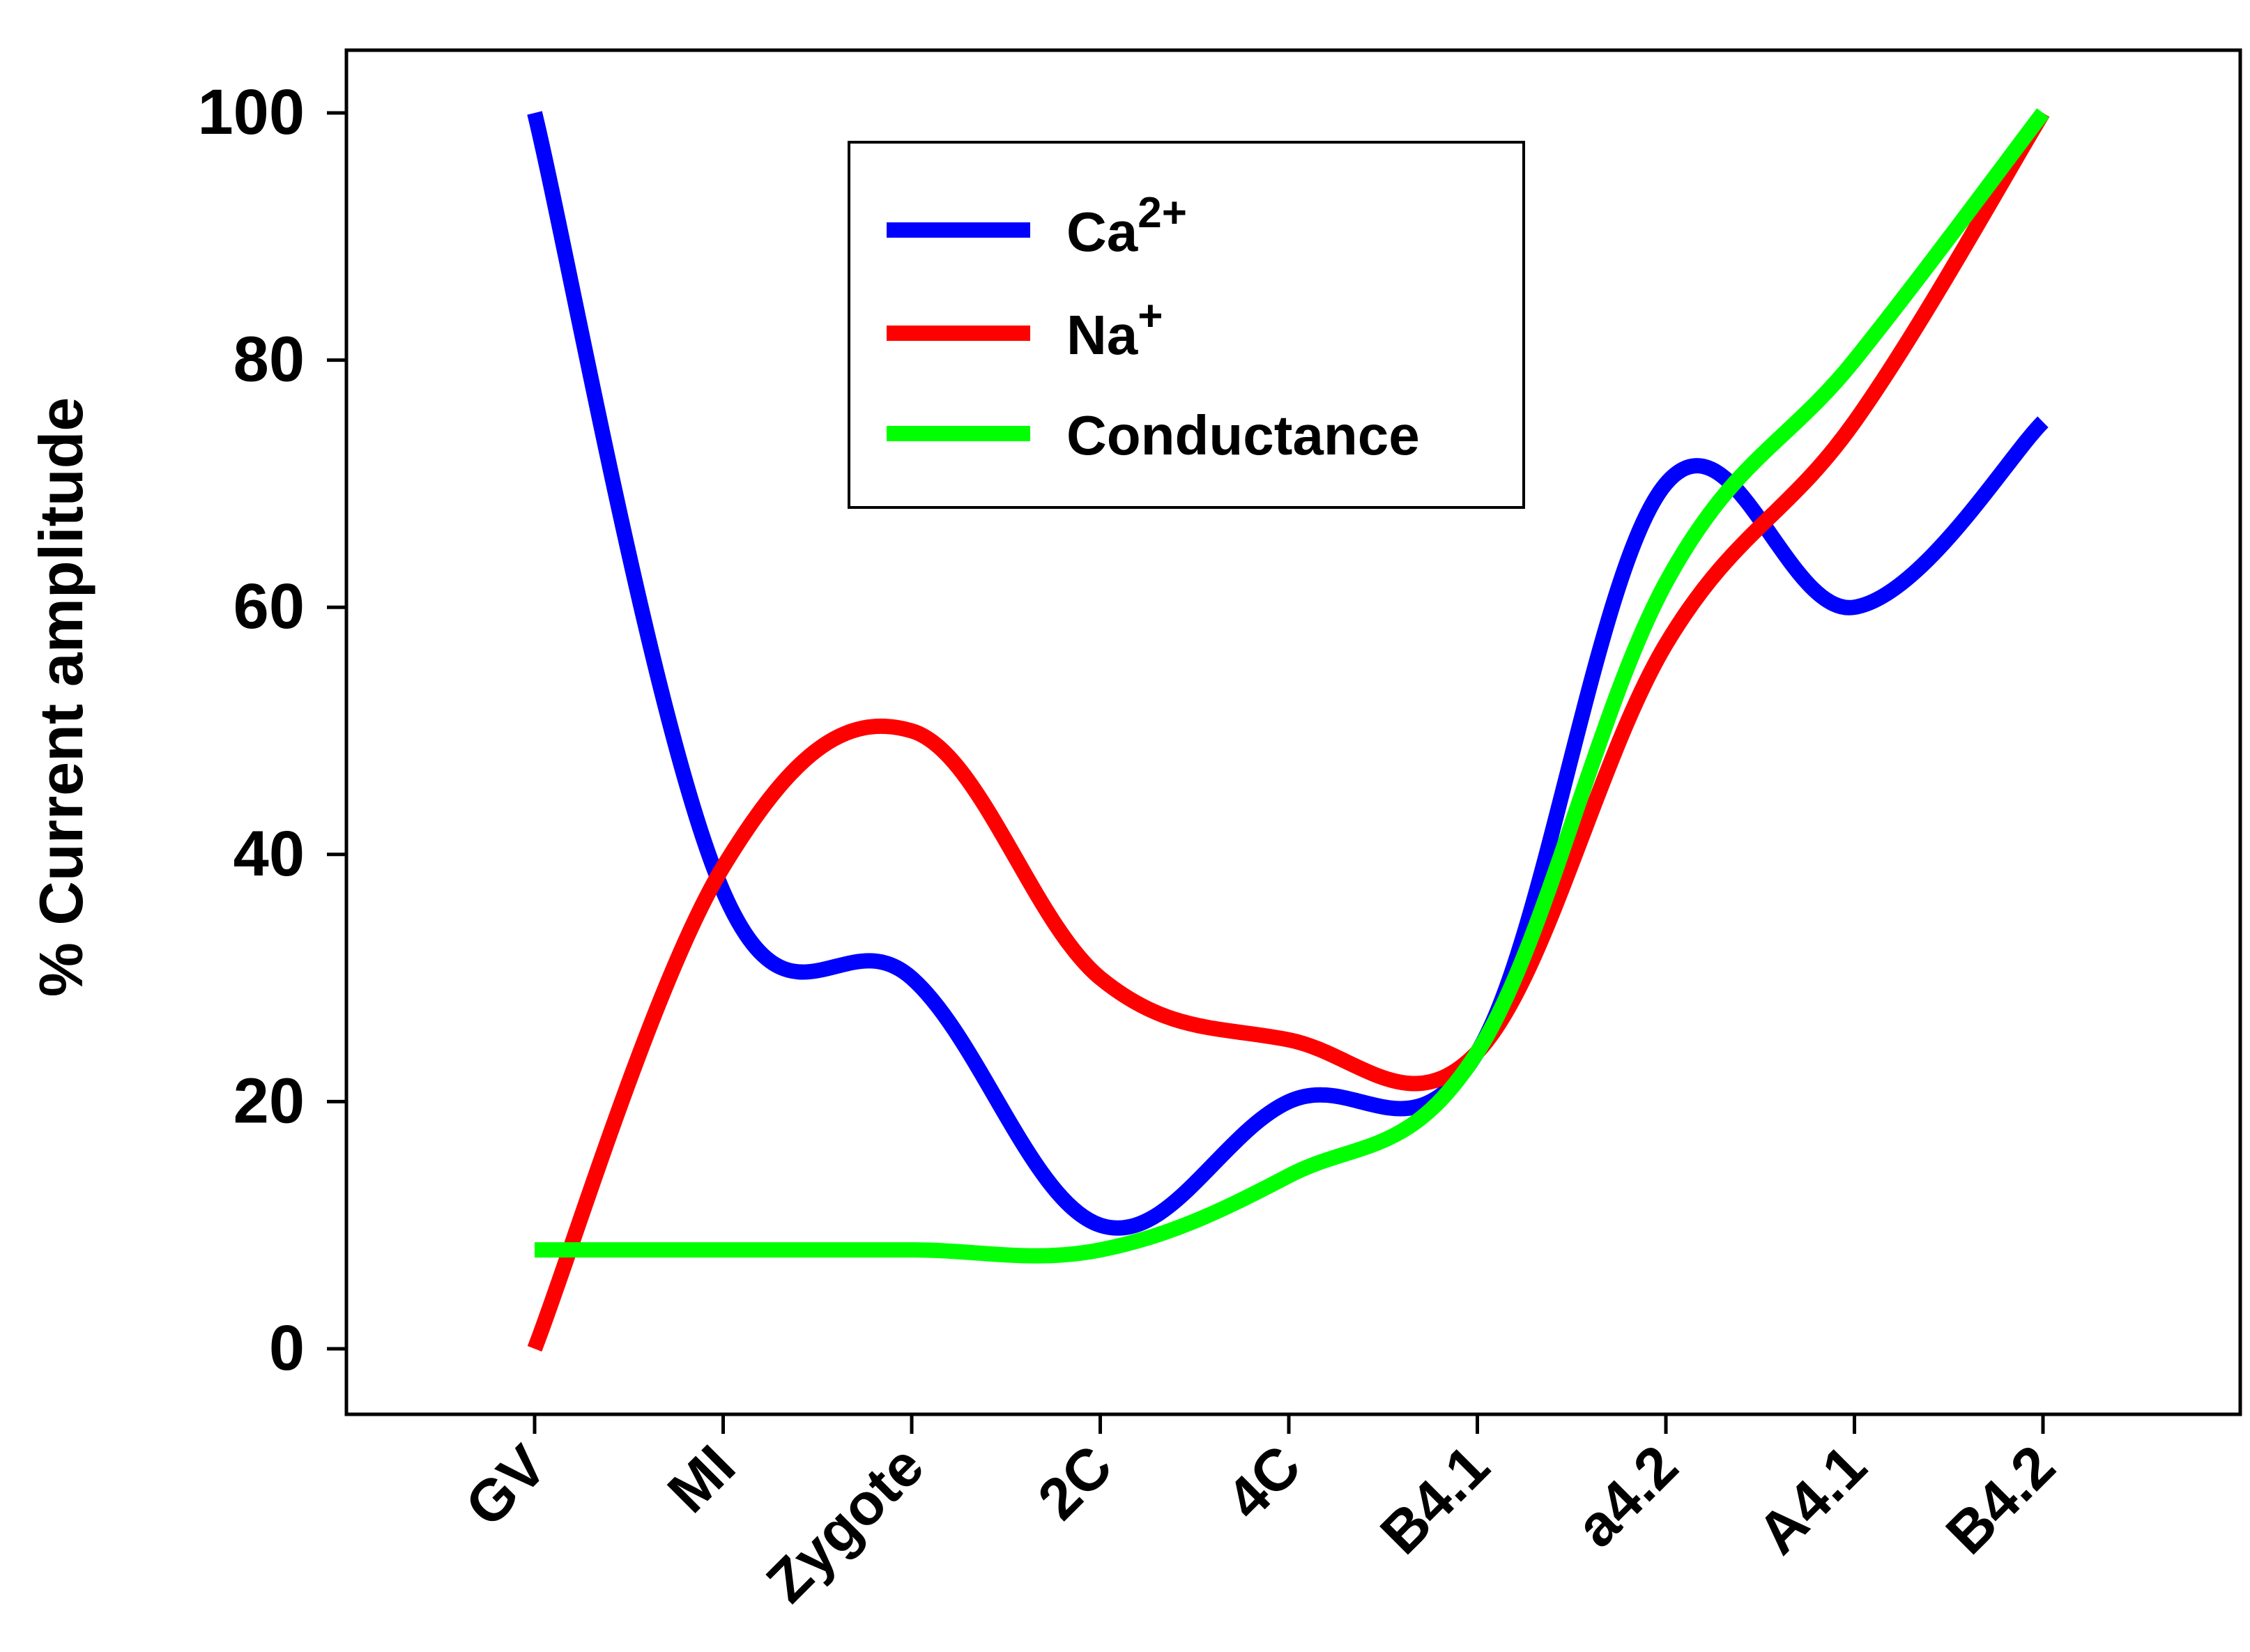 The image size is (2250, 1652). Describe the element at coordinates (251, 113) in the screenshot. I see `y-tick-label: 100` at that location.